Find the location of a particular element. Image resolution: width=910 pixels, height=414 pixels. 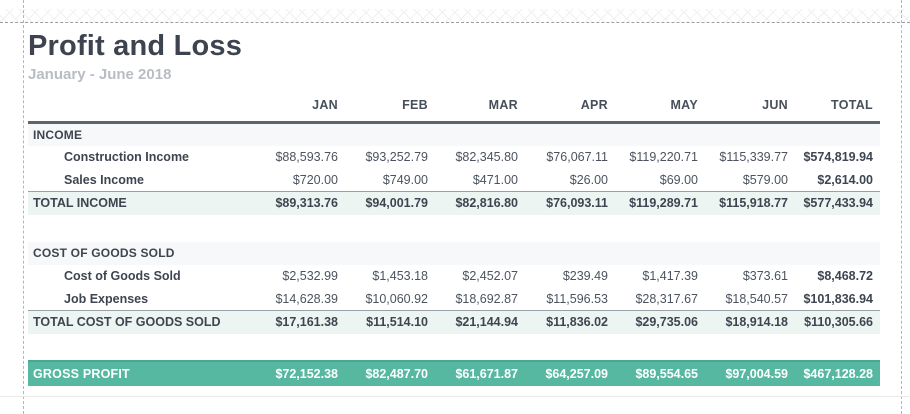

value-cell: $18,914.18 is located at coordinates (745, 322).